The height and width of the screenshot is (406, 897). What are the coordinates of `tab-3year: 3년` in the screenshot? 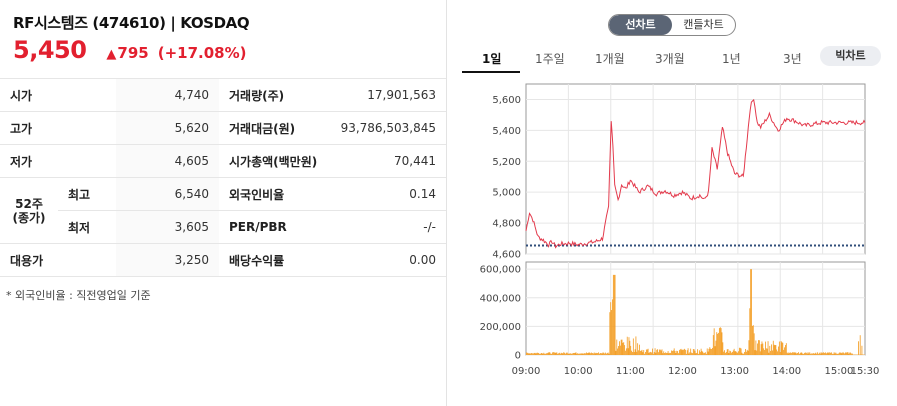 It's located at (792, 59).